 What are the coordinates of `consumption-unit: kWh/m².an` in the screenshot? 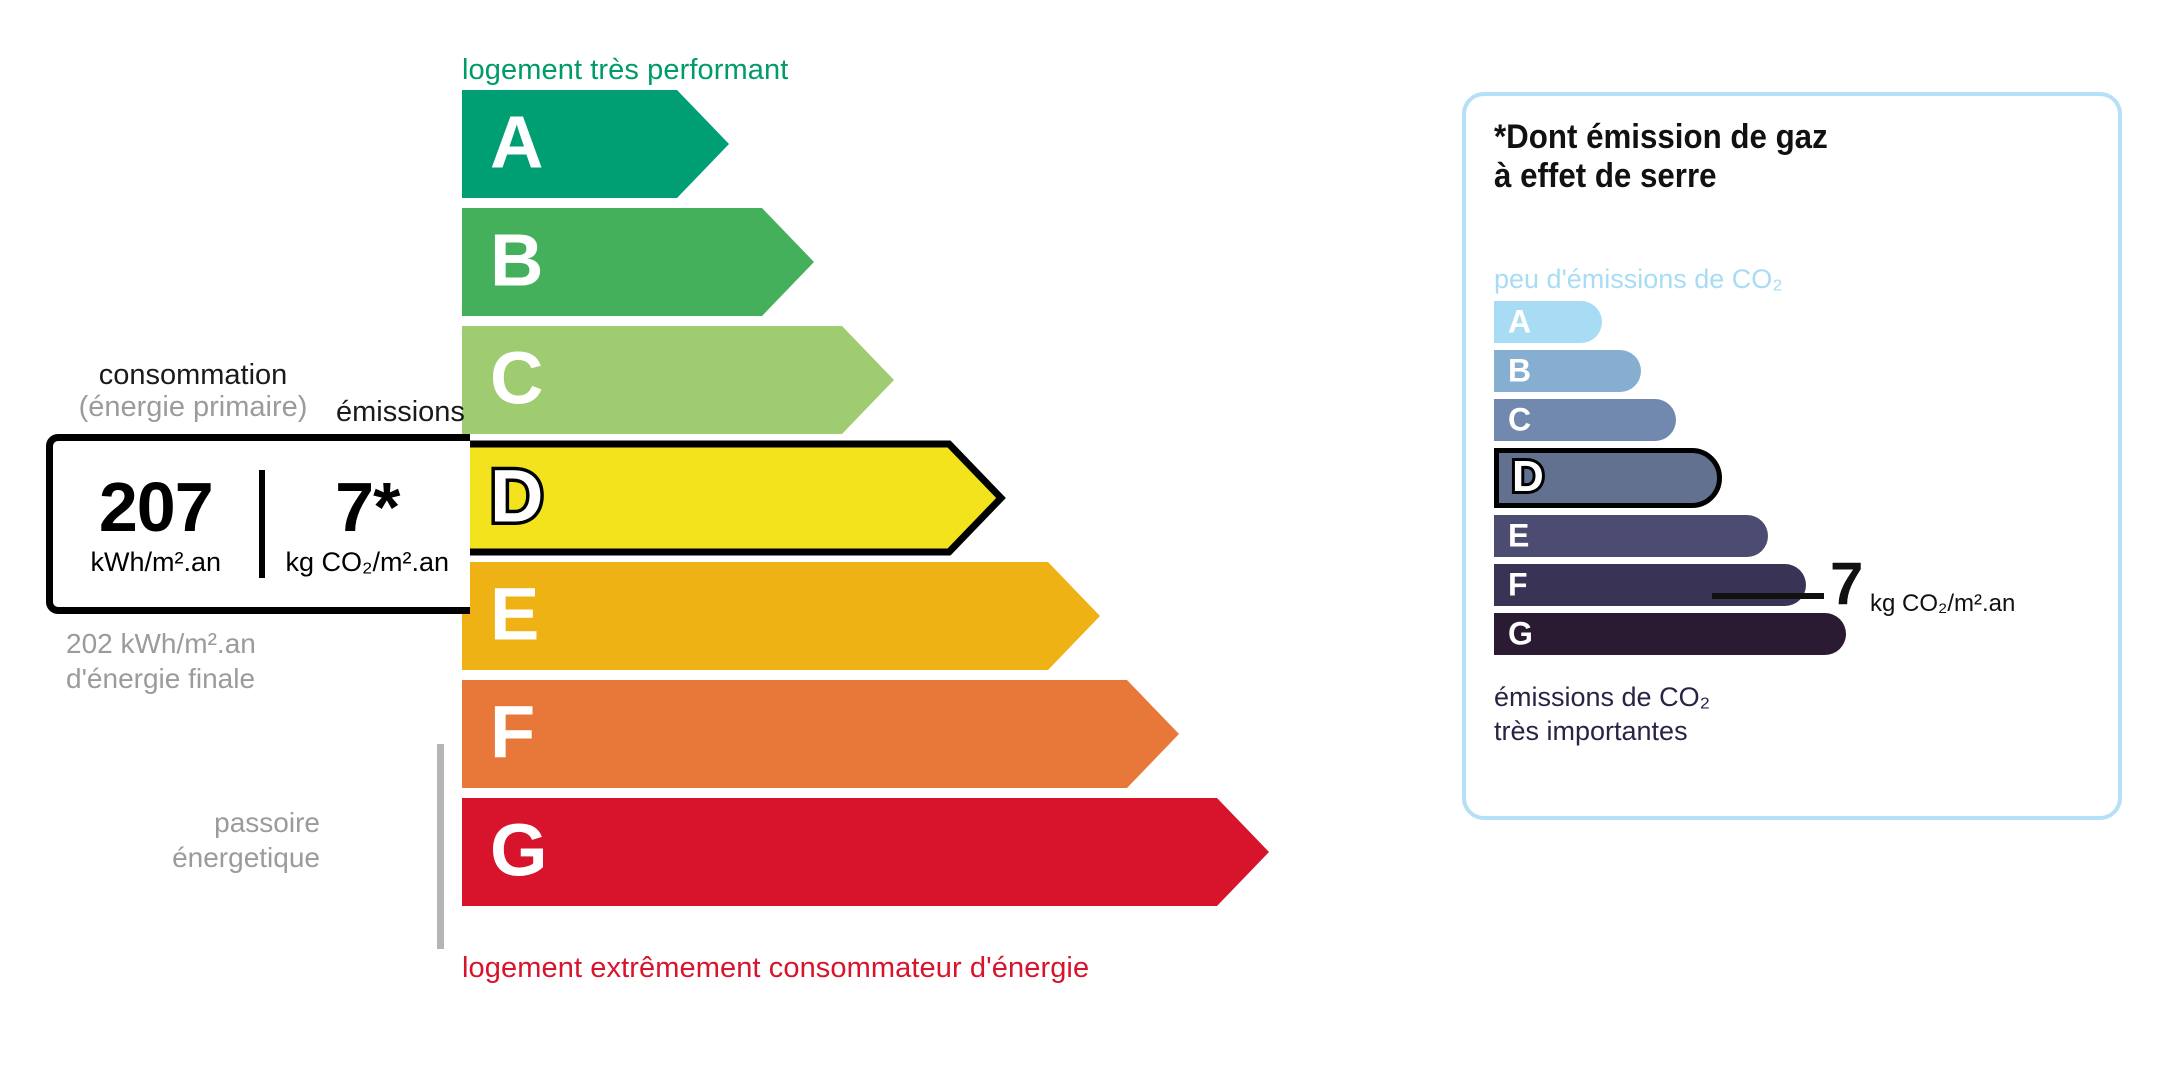 It's located at (156, 562).